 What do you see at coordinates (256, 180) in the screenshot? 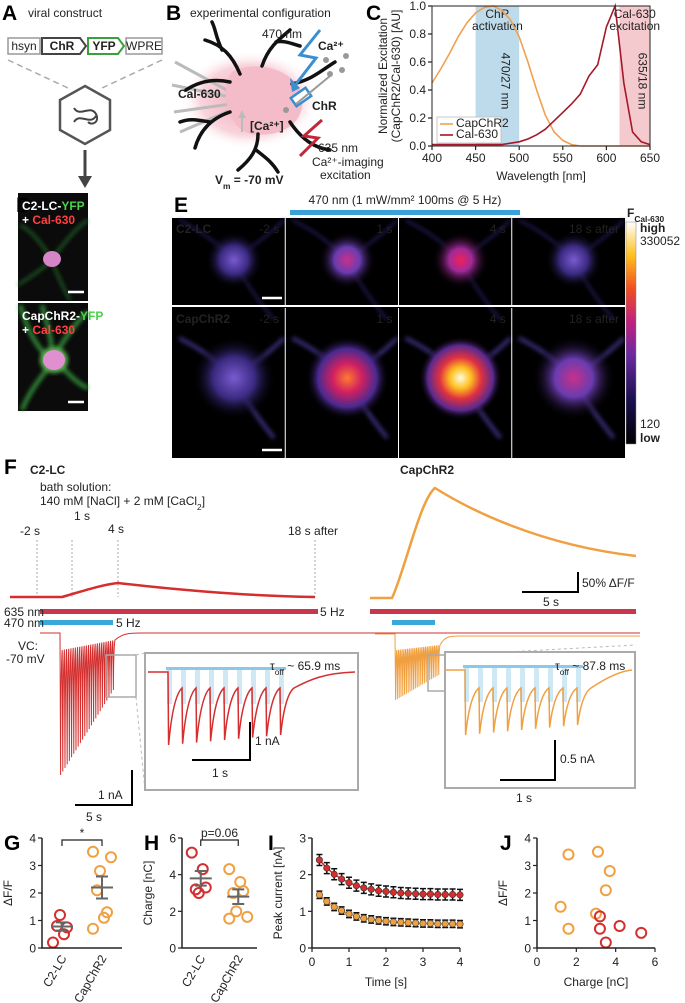
I see `vm-label-part: = -70 mV` at bounding box center [256, 180].